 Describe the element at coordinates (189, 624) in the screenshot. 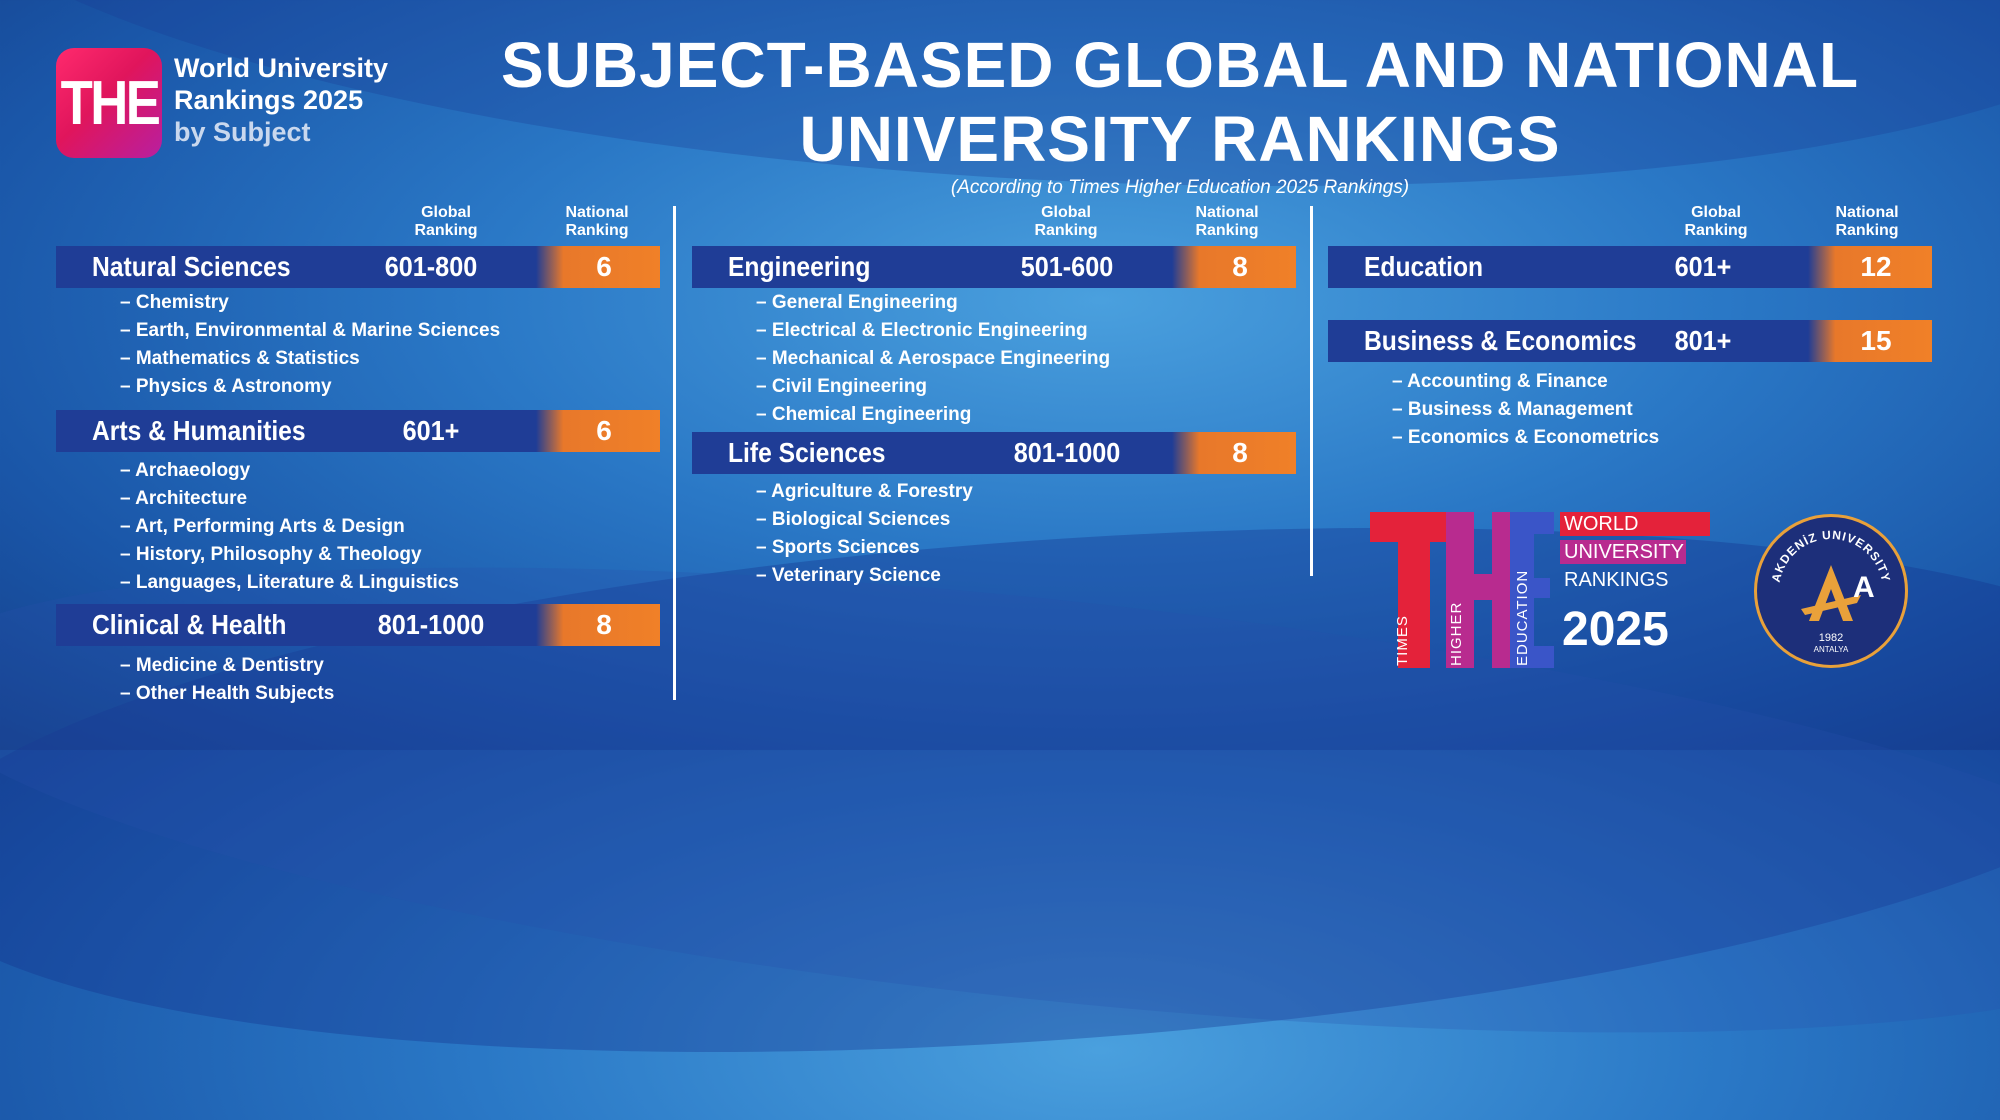

I see `subject-name: Clinical & Health` at that location.